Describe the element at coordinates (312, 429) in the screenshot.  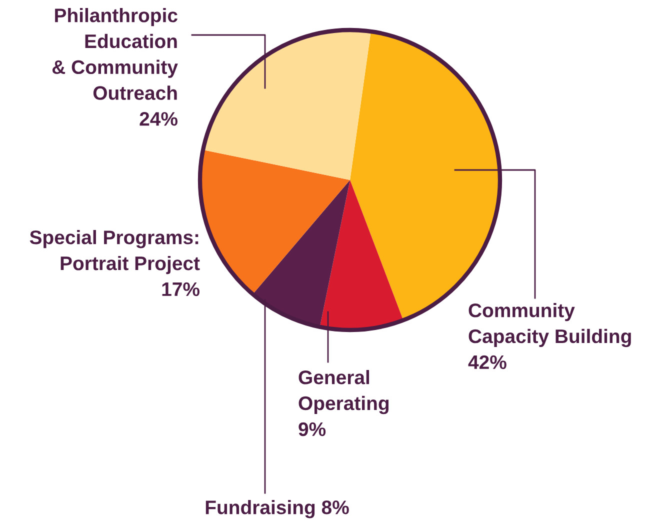
I see `data-label: 9%` at that location.